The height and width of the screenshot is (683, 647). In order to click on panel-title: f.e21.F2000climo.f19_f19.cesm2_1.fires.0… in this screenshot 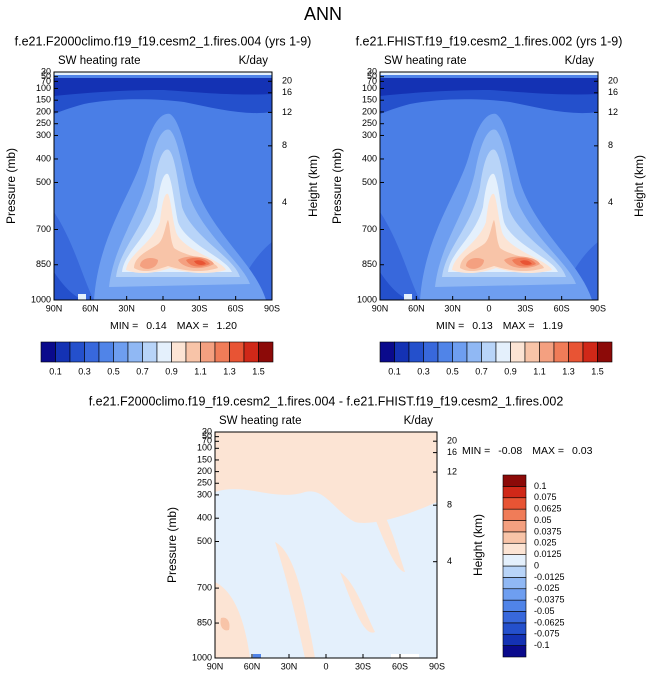, I will do `click(326, 401)`.